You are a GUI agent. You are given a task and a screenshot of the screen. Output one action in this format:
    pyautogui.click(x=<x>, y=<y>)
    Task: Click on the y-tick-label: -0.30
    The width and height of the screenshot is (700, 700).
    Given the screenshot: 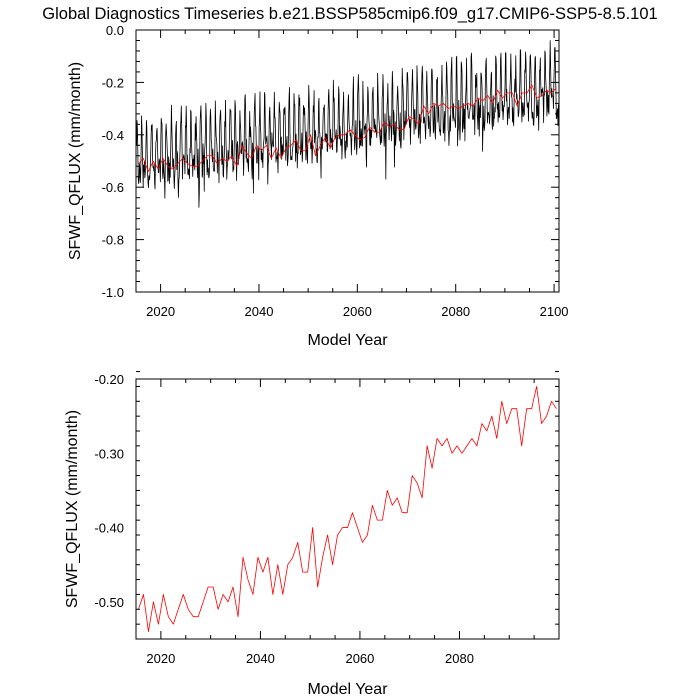 What is the action you would take?
    pyautogui.click(x=109, y=453)
    